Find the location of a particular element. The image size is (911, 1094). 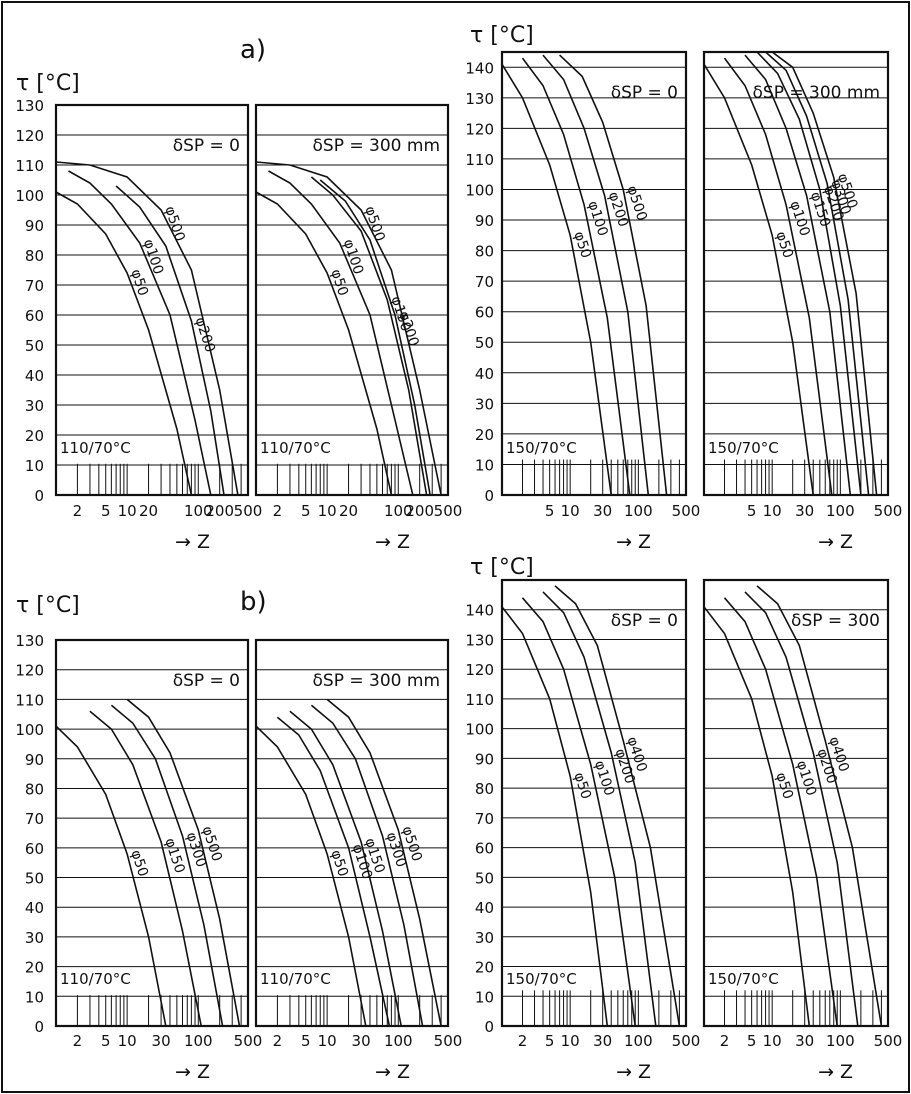

section-label-a: a) is located at coordinates (253, 50).